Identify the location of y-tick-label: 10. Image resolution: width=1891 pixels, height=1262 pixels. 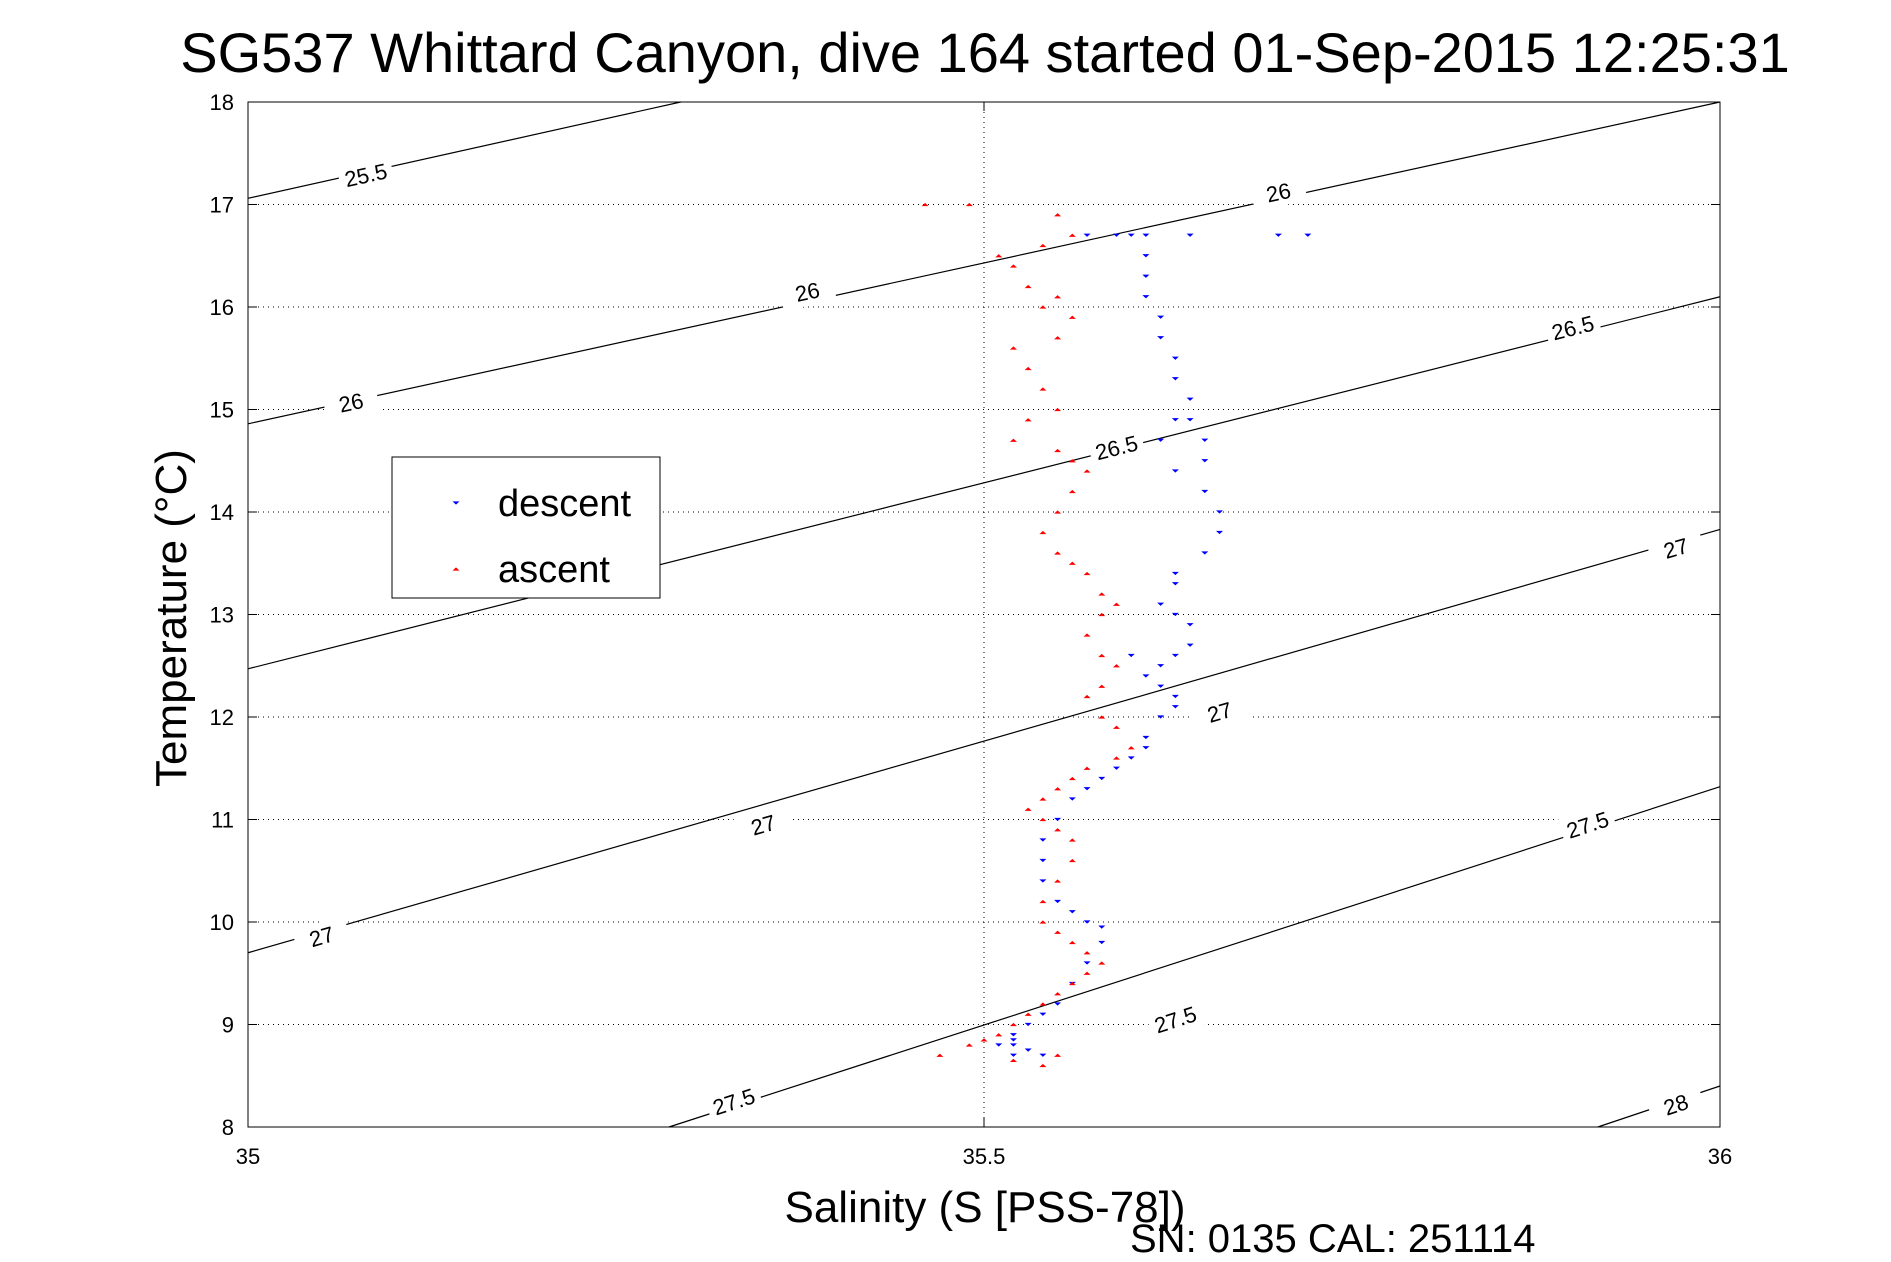
(222, 922).